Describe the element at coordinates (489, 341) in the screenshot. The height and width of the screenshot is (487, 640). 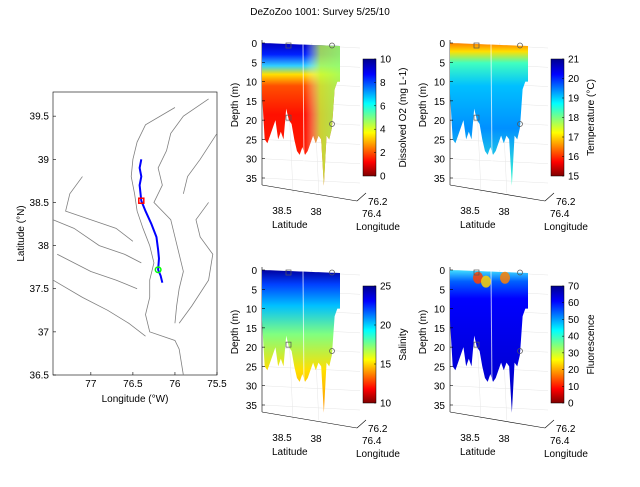
I see `fluorescence-section-fill` at that location.